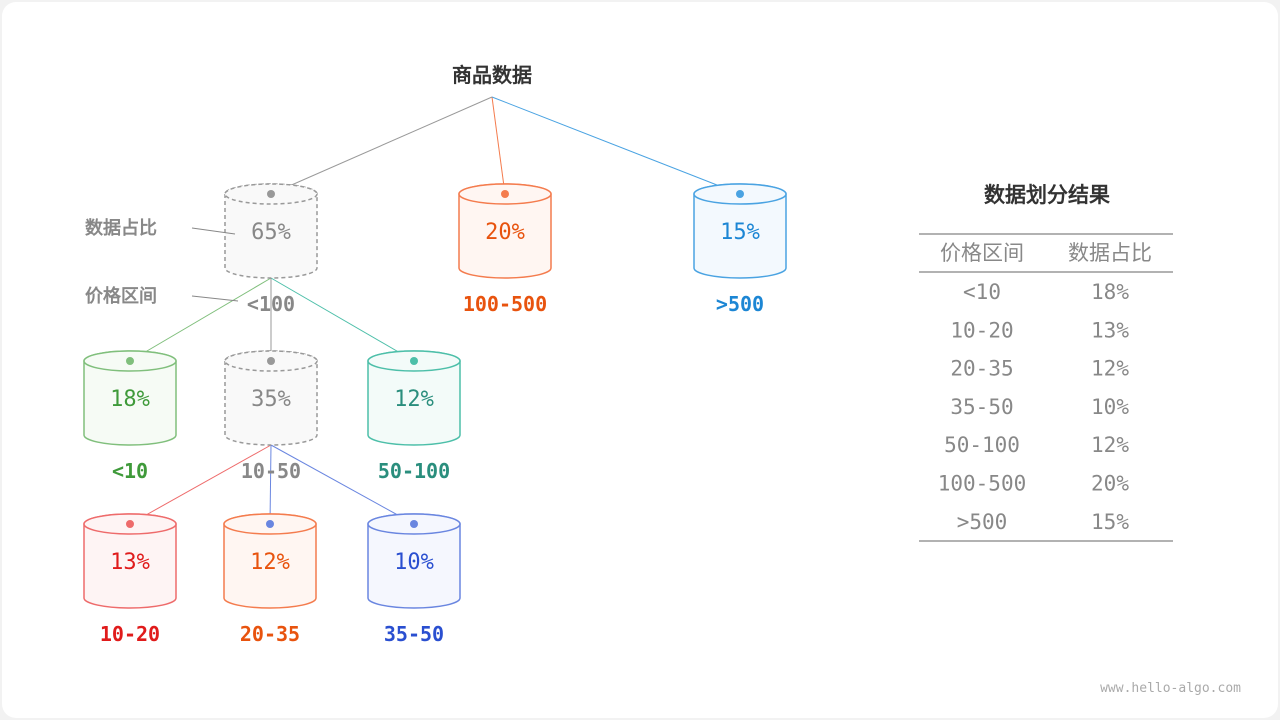  What do you see at coordinates (1110, 253) in the screenshot?
I see `table-header-ratio: 数据占比` at bounding box center [1110, 253].